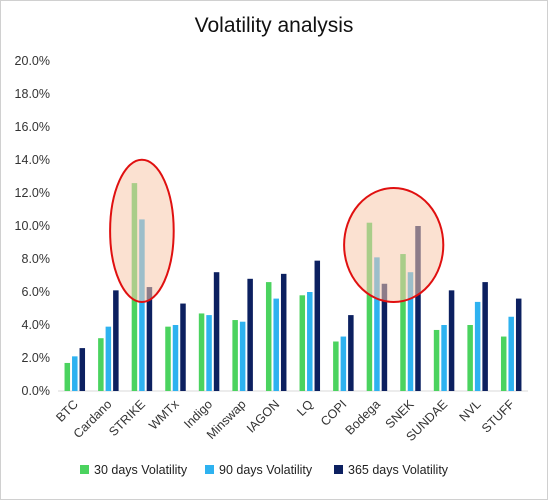 This screenshot has height=500, width=548. I want to click on legend-label-2: 90 days Volatility, so click(266, 470).